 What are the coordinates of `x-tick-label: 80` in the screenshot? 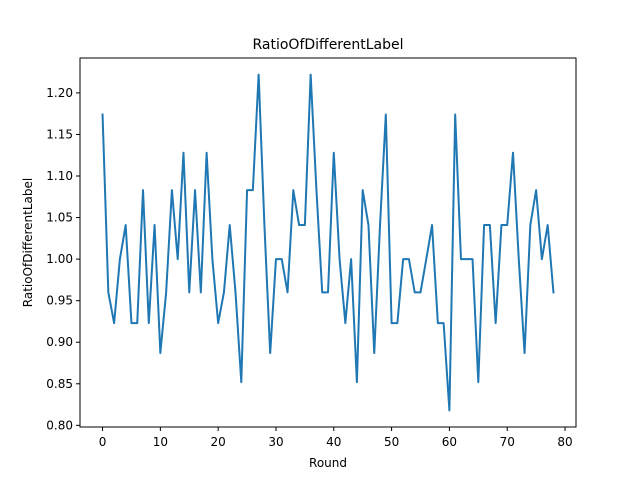 It's located at (564, 442).